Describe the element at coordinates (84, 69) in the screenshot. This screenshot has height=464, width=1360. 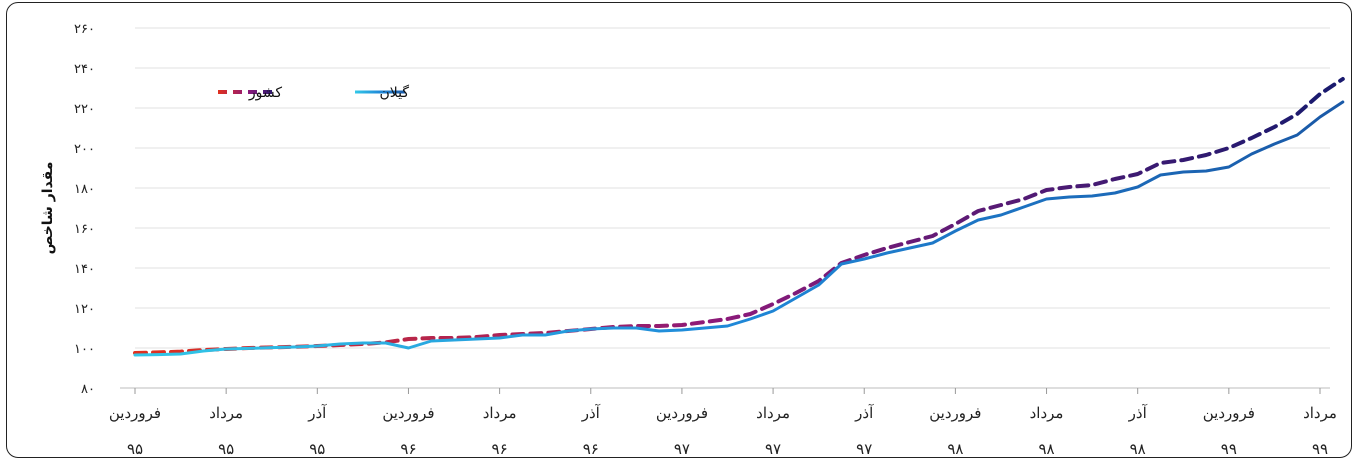
I see `y-tick-label: ۲۴۰` at that location.